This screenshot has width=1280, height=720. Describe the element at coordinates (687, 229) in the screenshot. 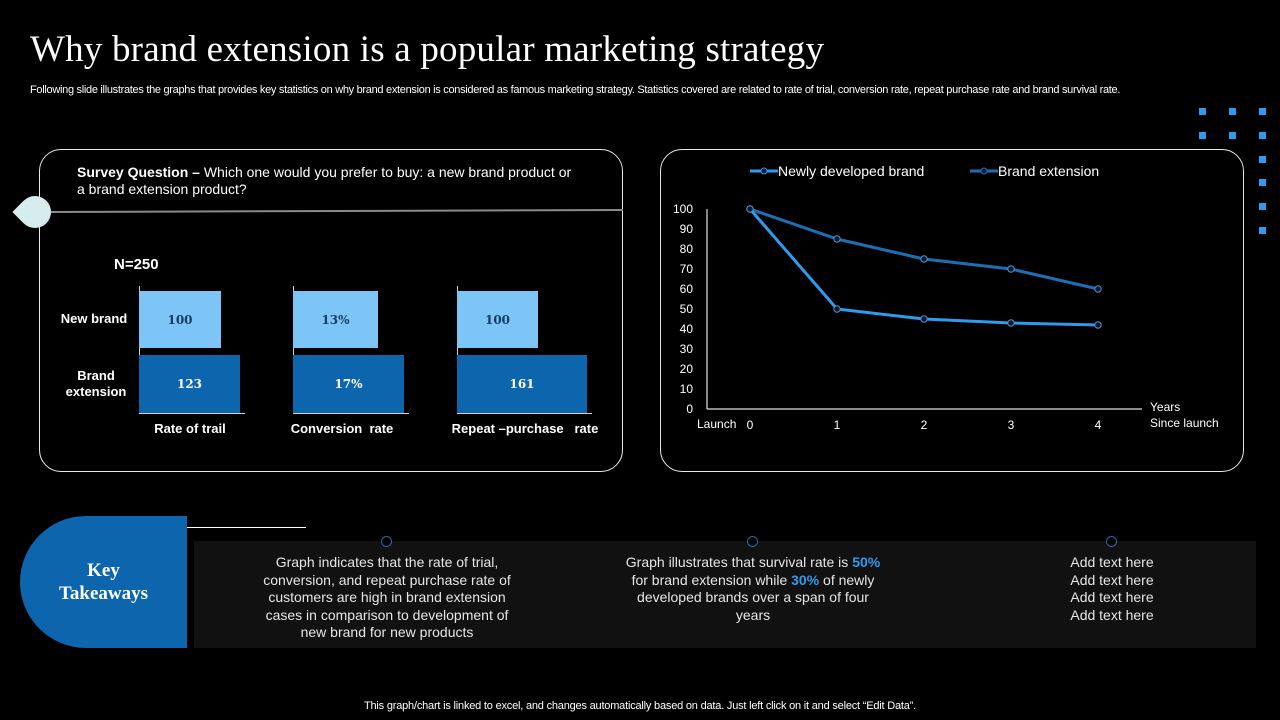

I see `y-tick-label: 90` at that location.